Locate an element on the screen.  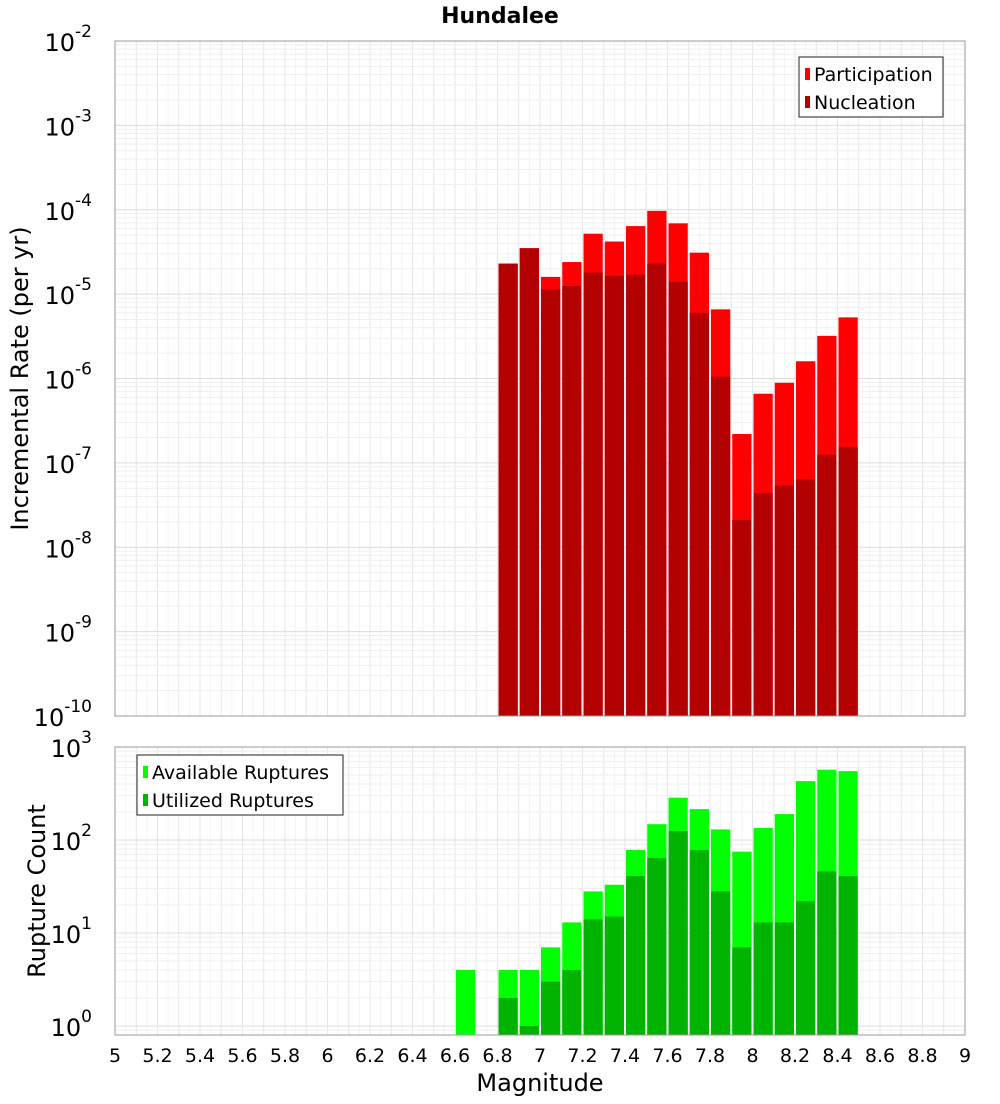
top-legend-entry: Nucleation is located at coordinates (865, 103).